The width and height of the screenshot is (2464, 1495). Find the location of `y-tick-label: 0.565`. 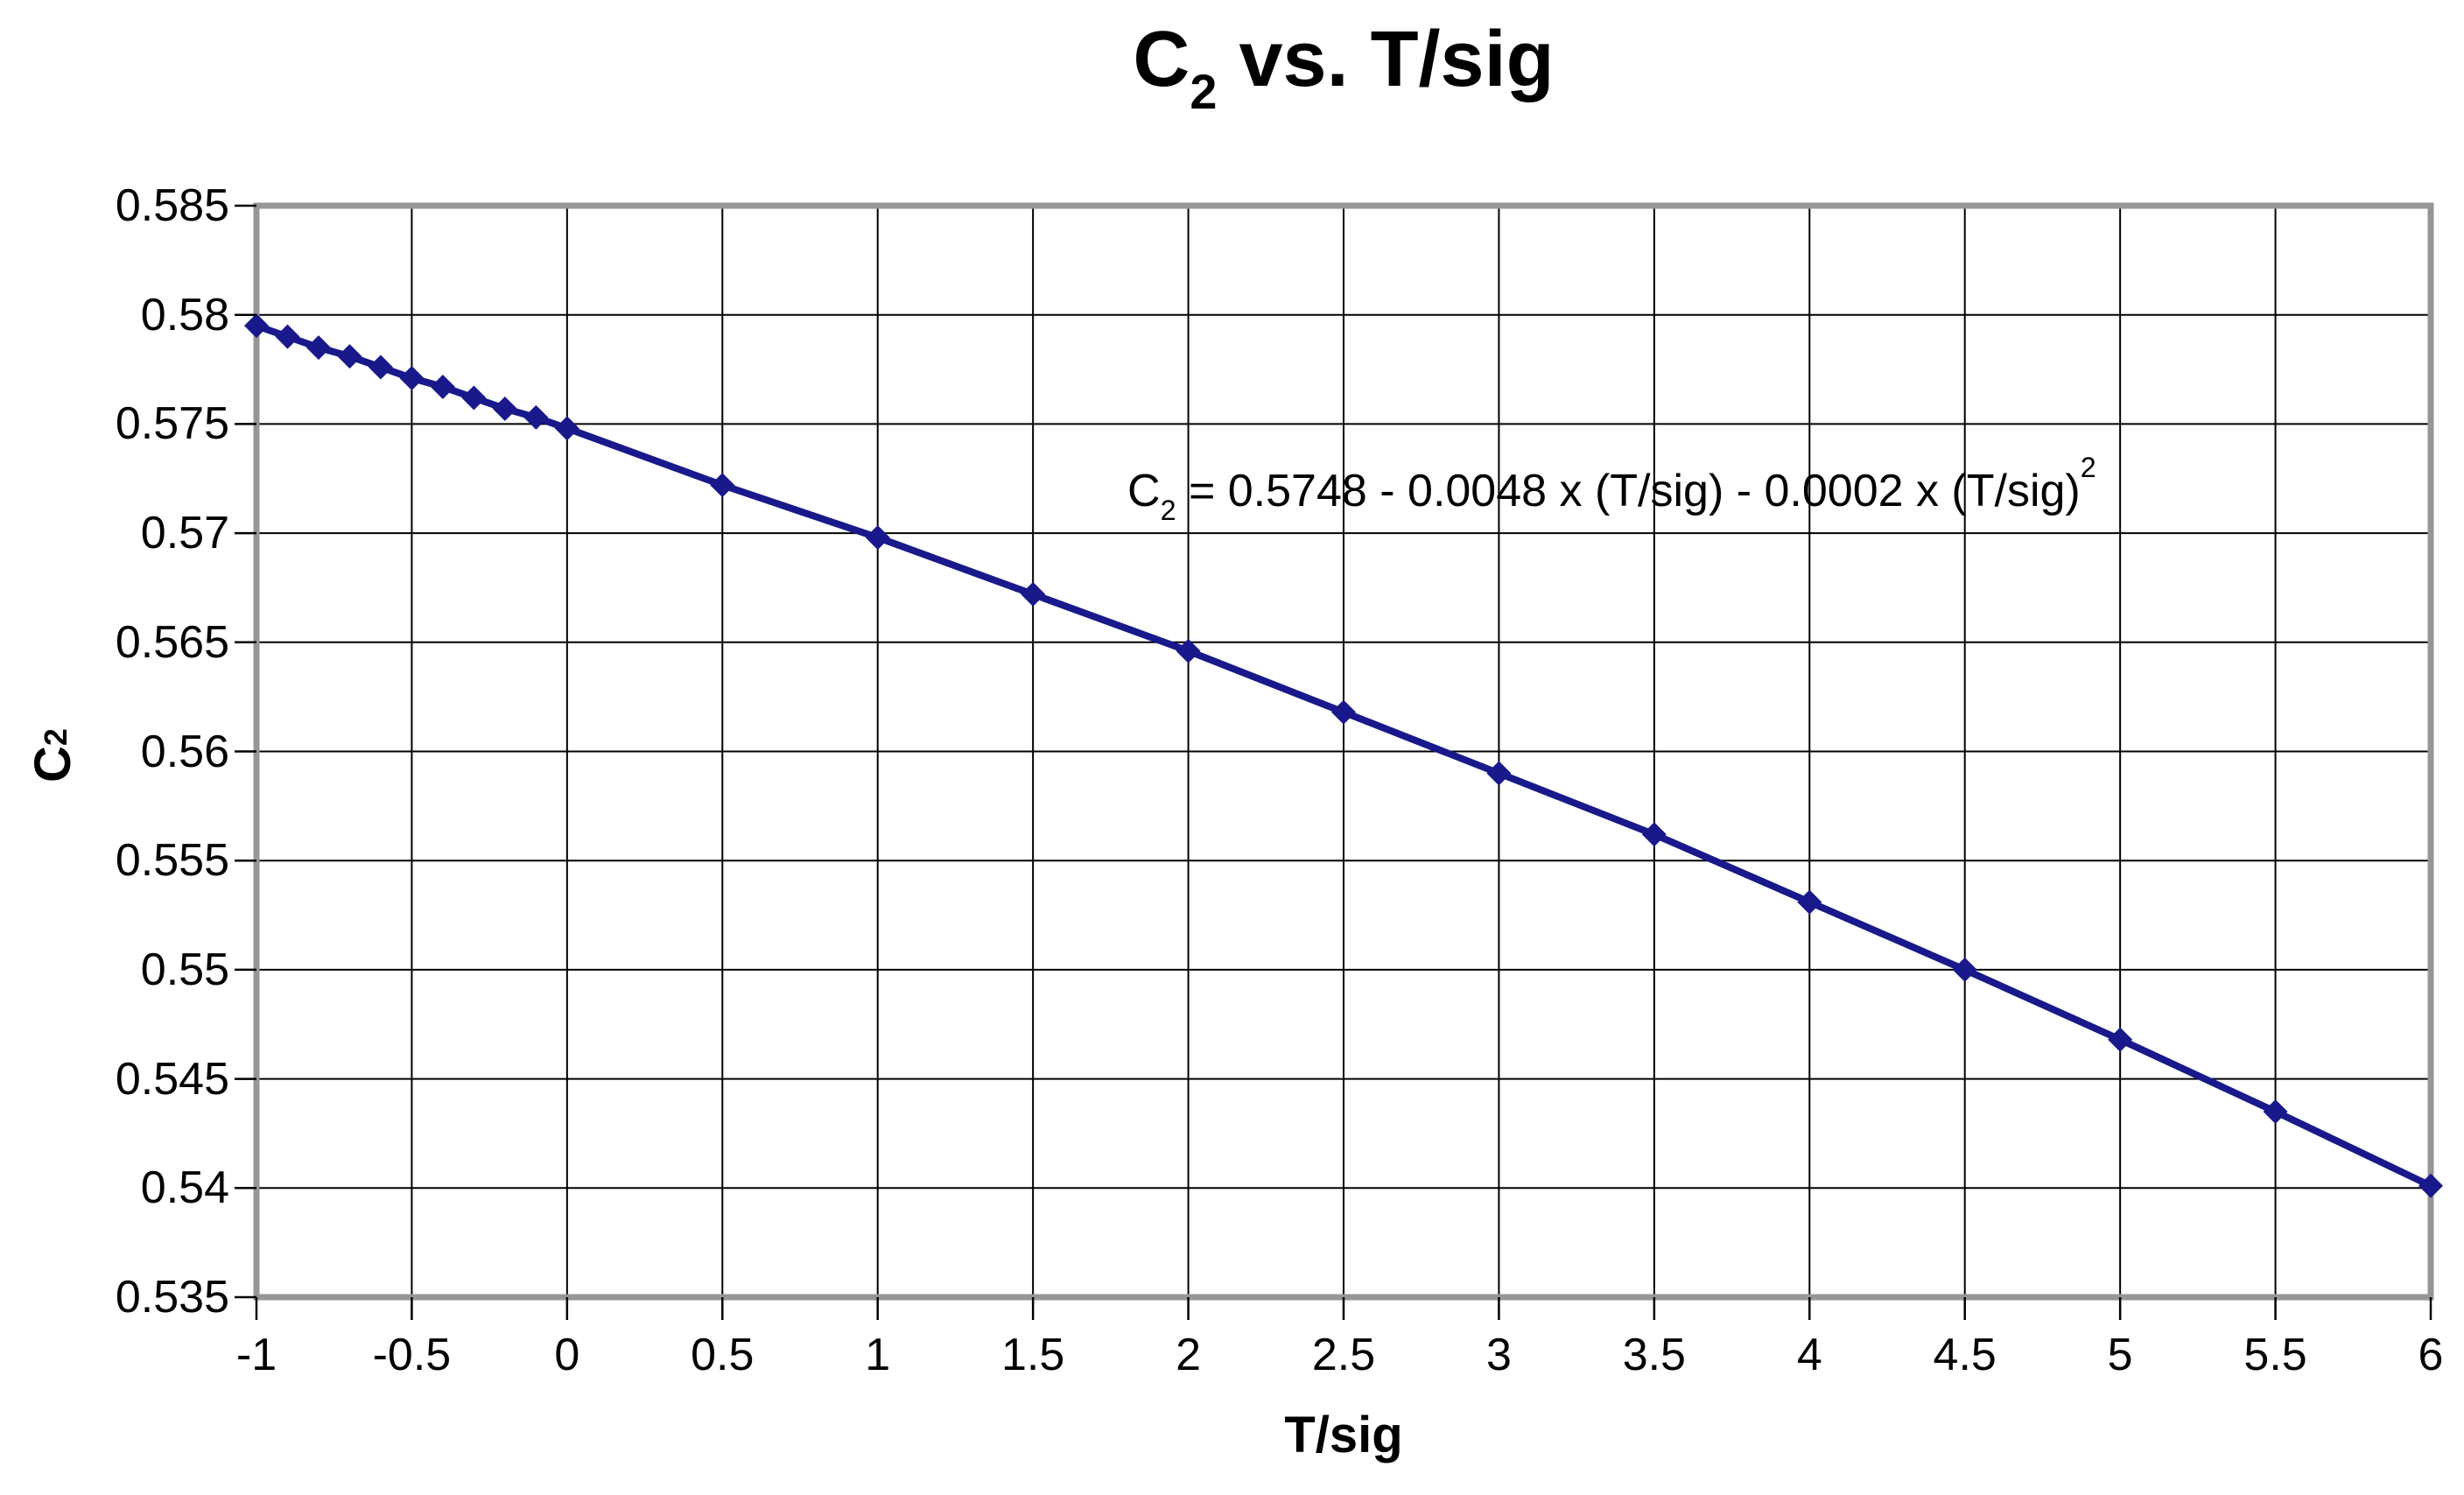

y-tick-label: 0.565 is located at coordinates (172, 642).